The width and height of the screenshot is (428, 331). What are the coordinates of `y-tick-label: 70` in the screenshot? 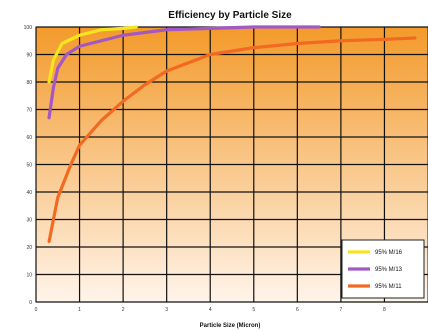 It's located at (29, 111).